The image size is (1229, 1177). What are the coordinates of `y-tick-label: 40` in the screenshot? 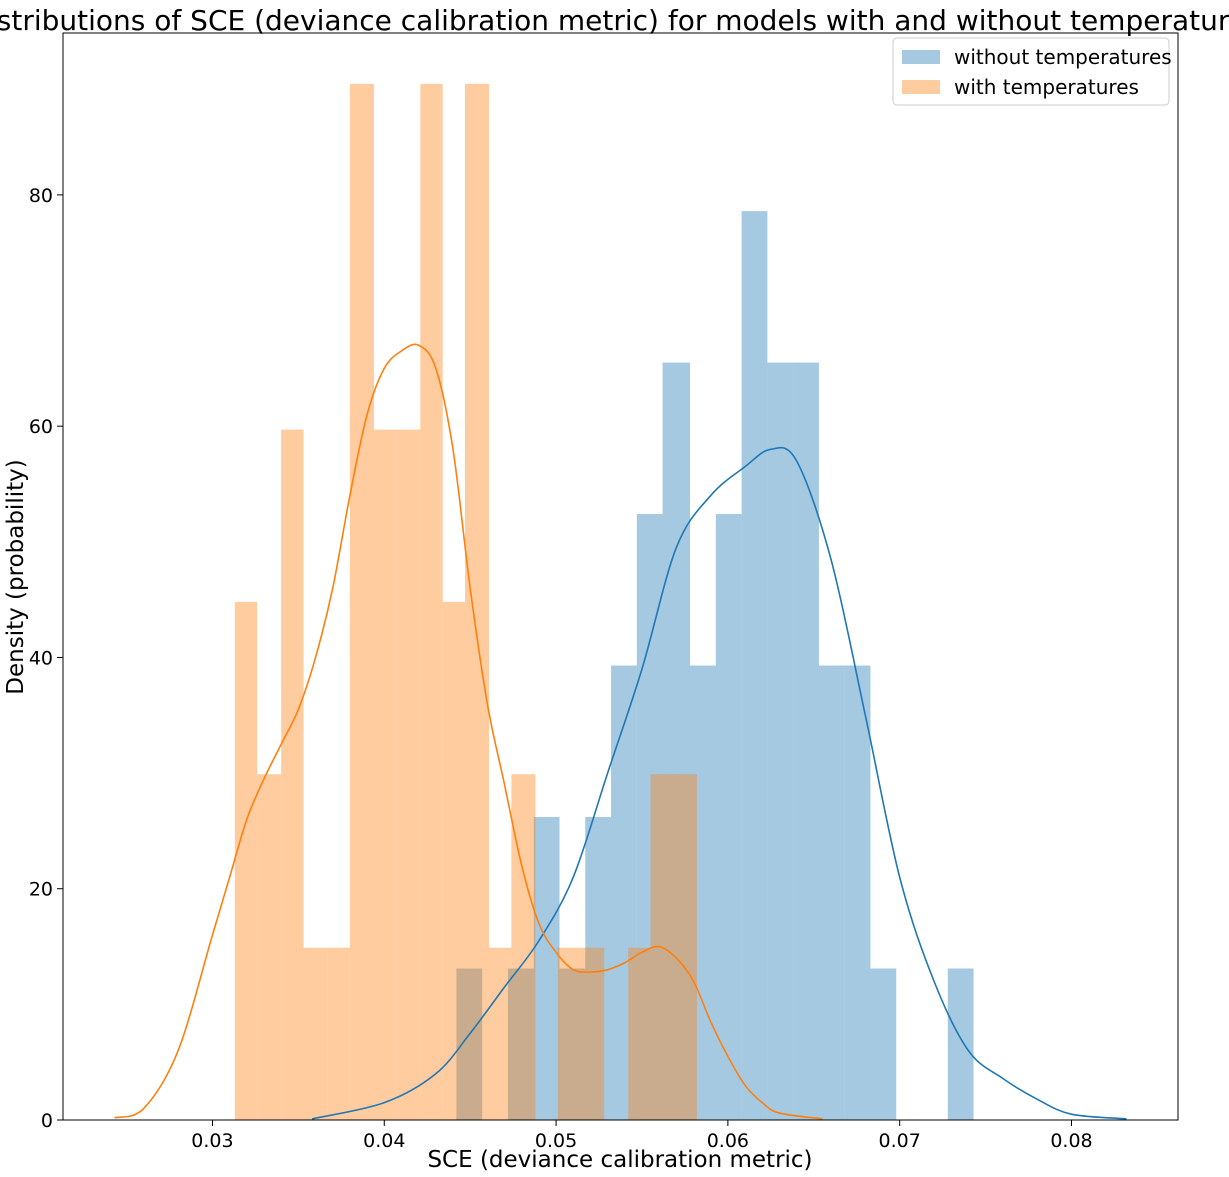 It's located at (41, 658).